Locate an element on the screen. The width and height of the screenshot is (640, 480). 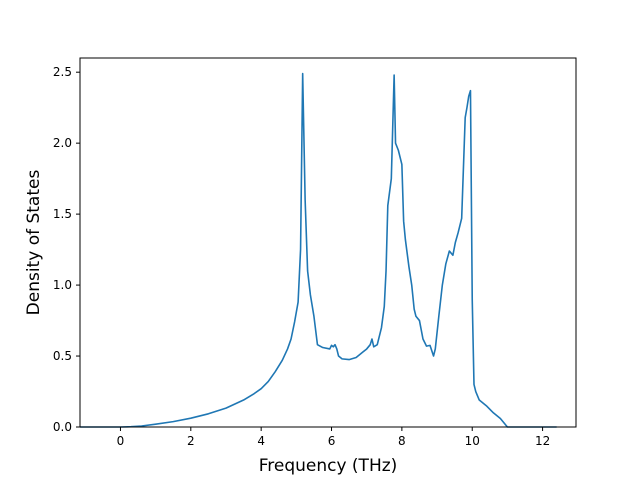
y-tick-label: 2.0 is located at coordinates (62, 143).